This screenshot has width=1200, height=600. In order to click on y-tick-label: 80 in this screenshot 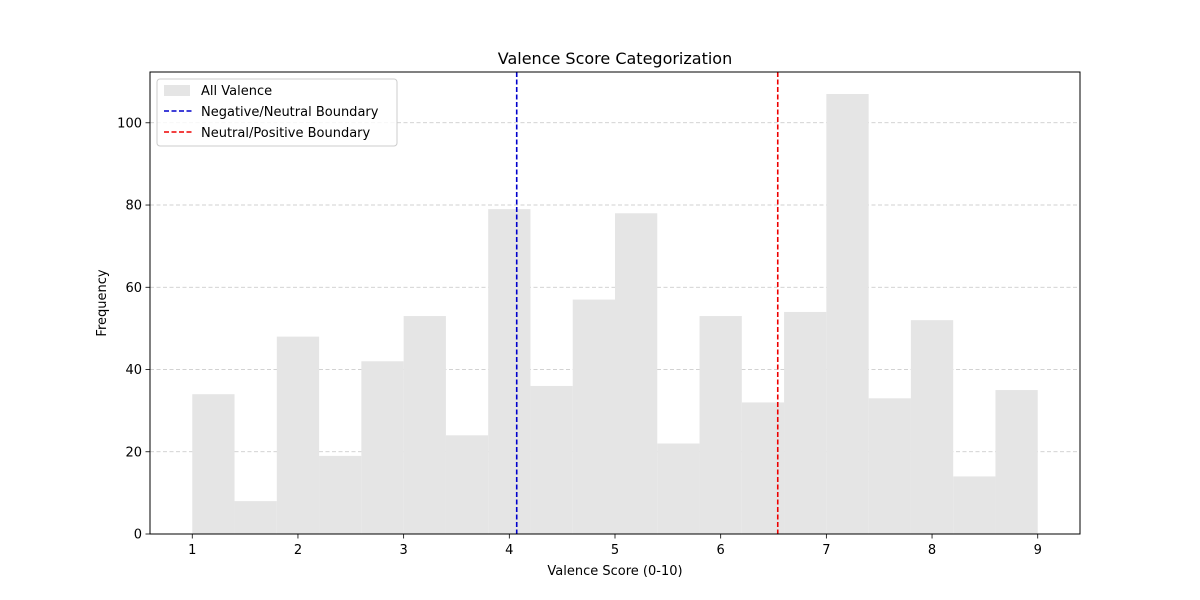, I will do `click(133, 206)`.